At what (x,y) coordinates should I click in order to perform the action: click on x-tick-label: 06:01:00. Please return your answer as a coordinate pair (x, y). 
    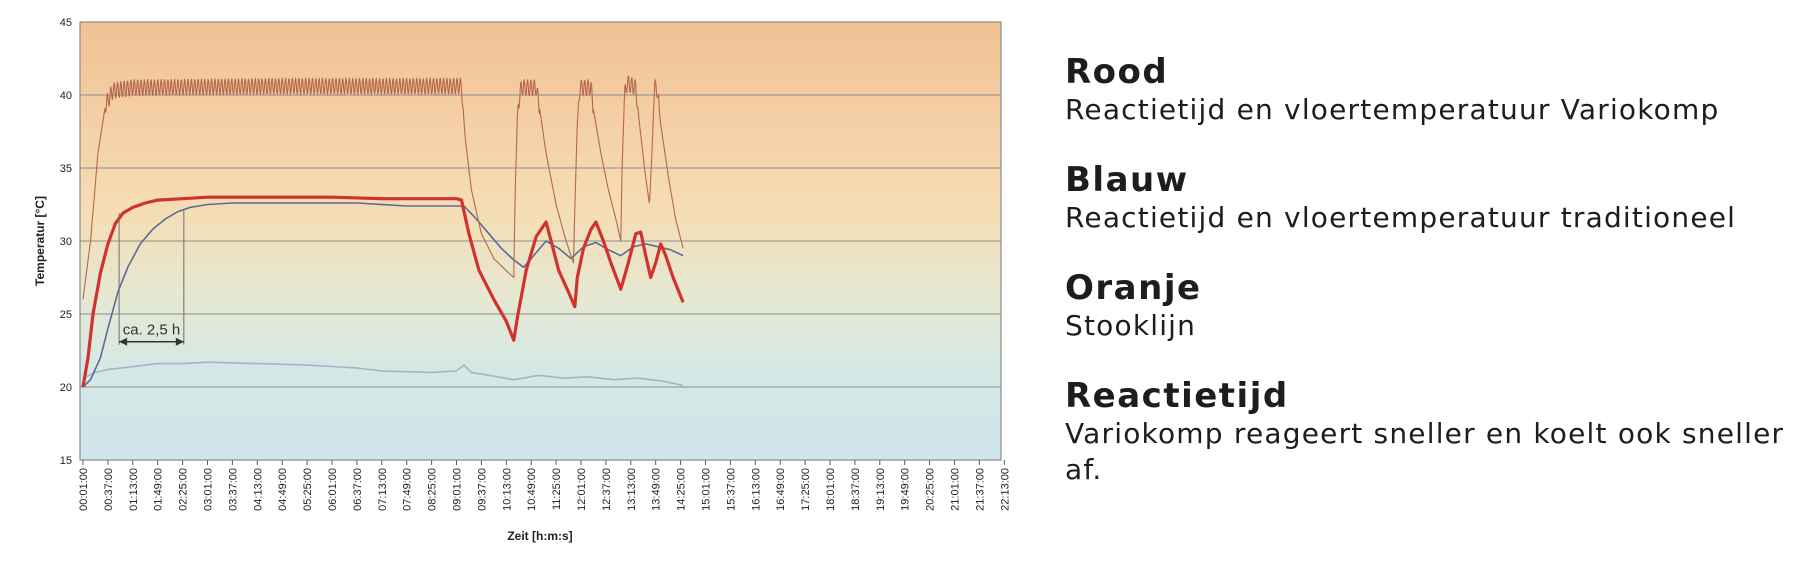
    Looking at the image, I should click on (333, 489).